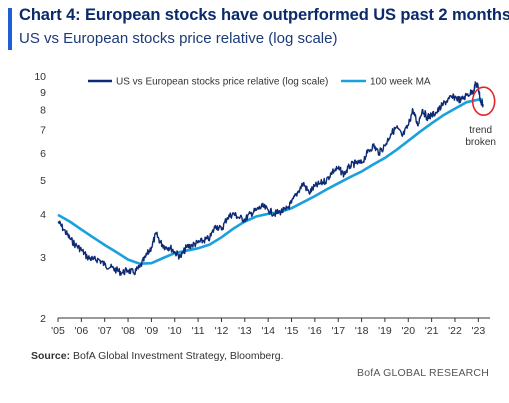 The width and height of the screenshot is (509, 403). What do you see at coordinates (43, 111) in the screenshot?
I see `y-tick-label: 8` at bounding box center [43, 111].